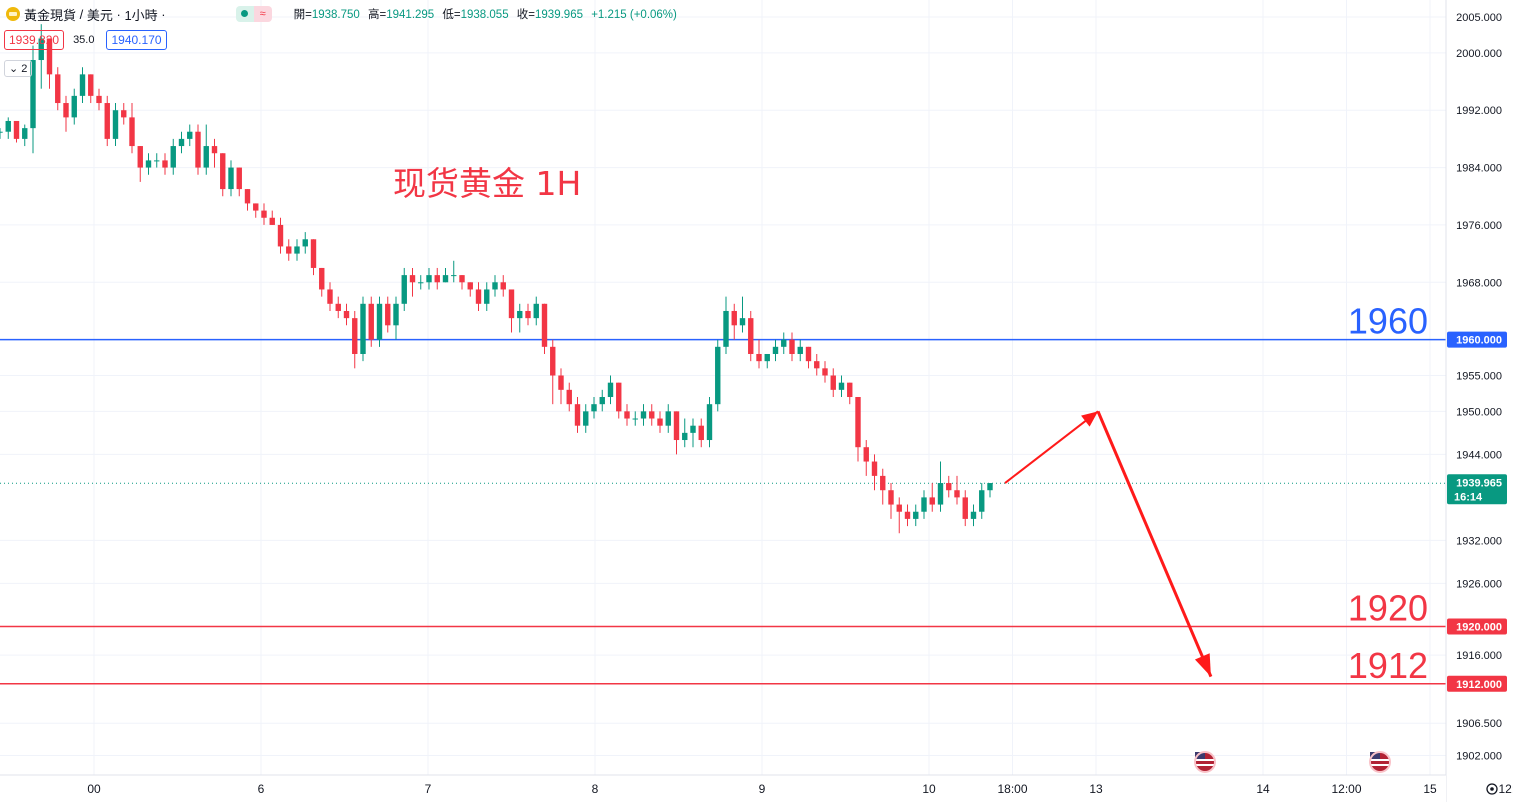  Describe the element at coordinates (723, 788) in the screenshot. I see `time-axis-bg` at that location.